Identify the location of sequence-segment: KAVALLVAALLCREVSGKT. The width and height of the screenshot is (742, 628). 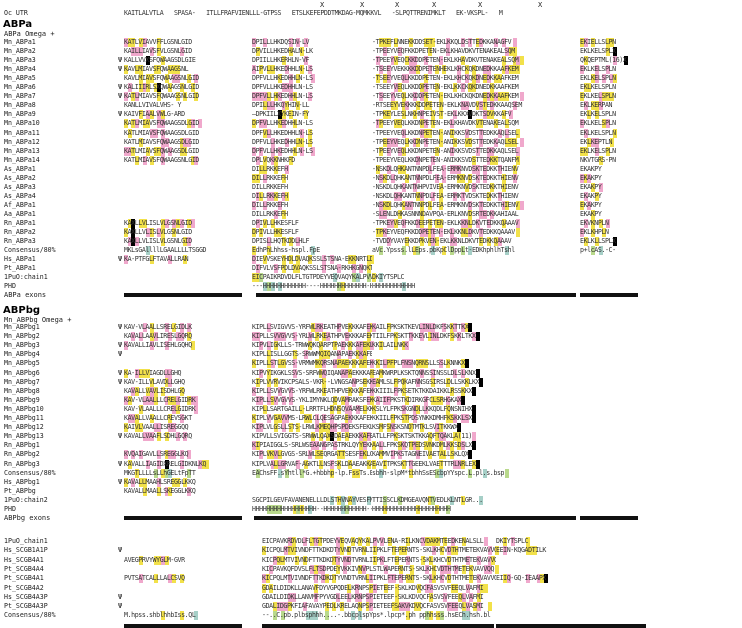
(158, 418).